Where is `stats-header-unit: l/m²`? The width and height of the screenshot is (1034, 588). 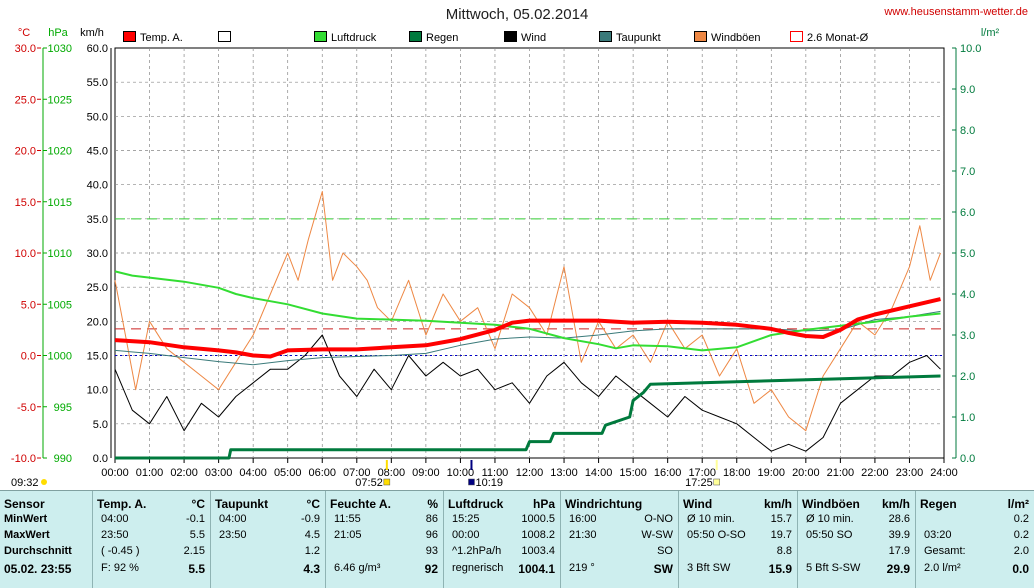 stats-header-unit: l/m² is located at coordinates (1018, 504).